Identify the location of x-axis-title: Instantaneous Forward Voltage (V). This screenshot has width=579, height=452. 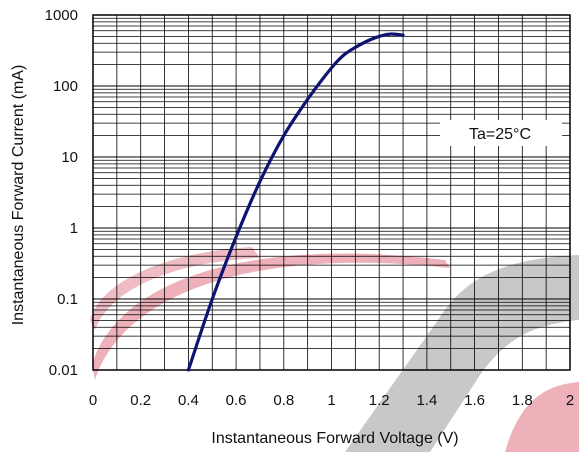
(334, 438).